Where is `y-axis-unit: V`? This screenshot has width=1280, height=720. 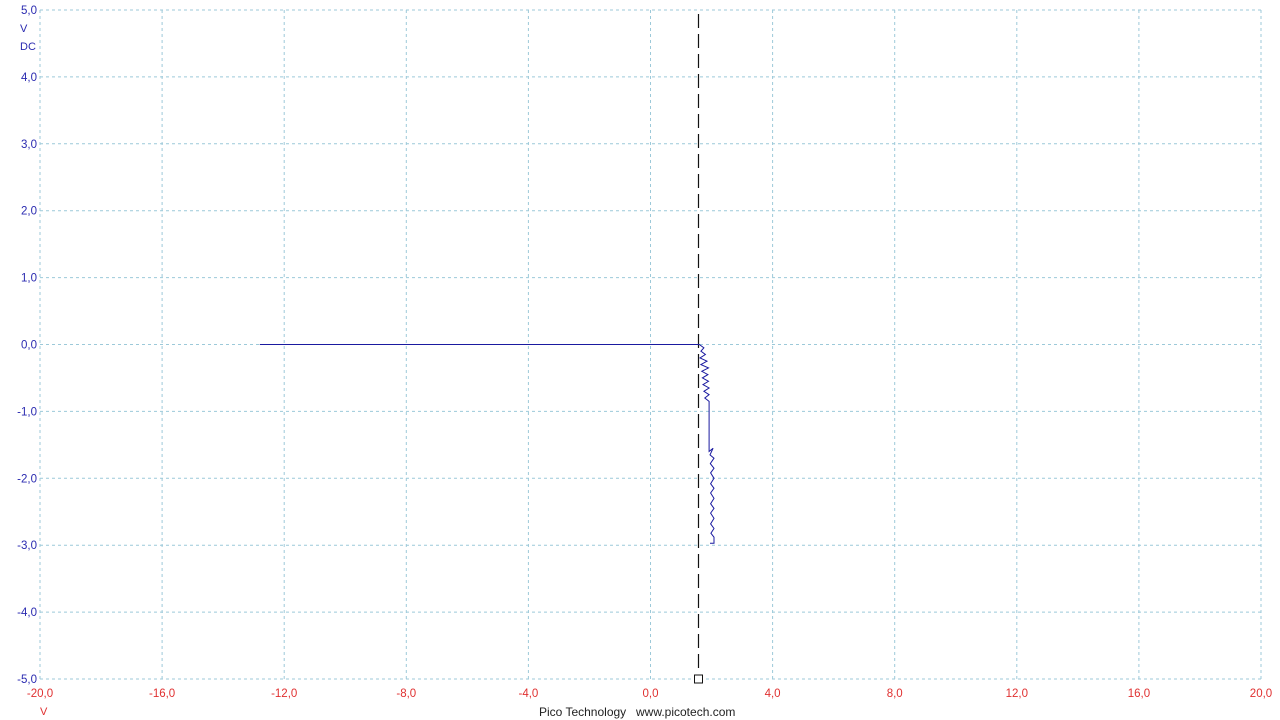 y-axis-unit: V is located at coordinates (24, 29).